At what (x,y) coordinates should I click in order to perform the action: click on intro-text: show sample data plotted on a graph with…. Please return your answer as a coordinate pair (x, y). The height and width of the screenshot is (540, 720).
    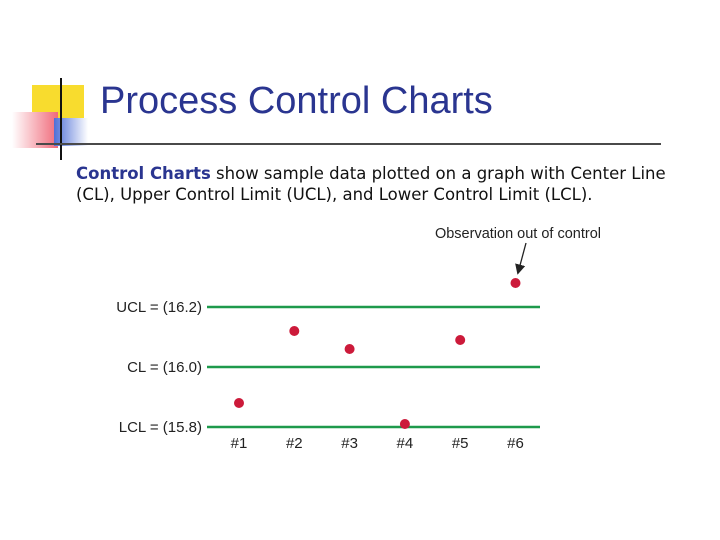
    Looking at the image, I should click on (371, 184).